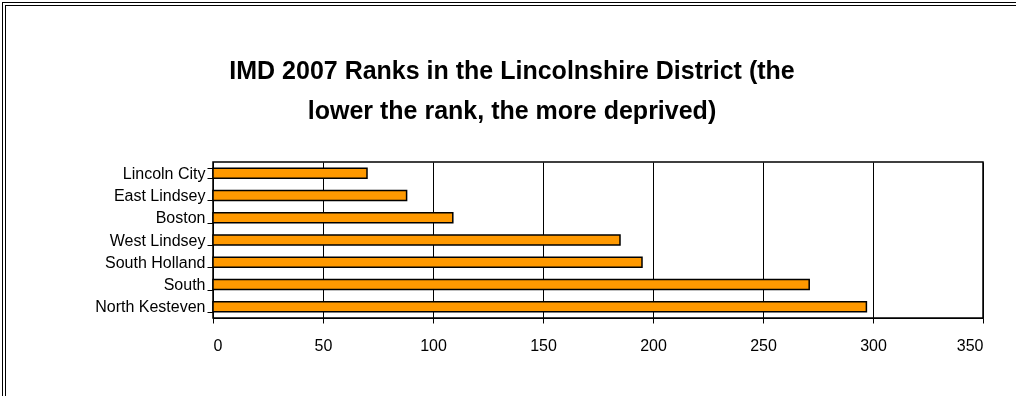 The width and height of the screenshot is (1026, 401). What do you see at coordinates (218, 345) in the screenshot?
I see `x-tick-label: 0` at bounding box center [218, 345].